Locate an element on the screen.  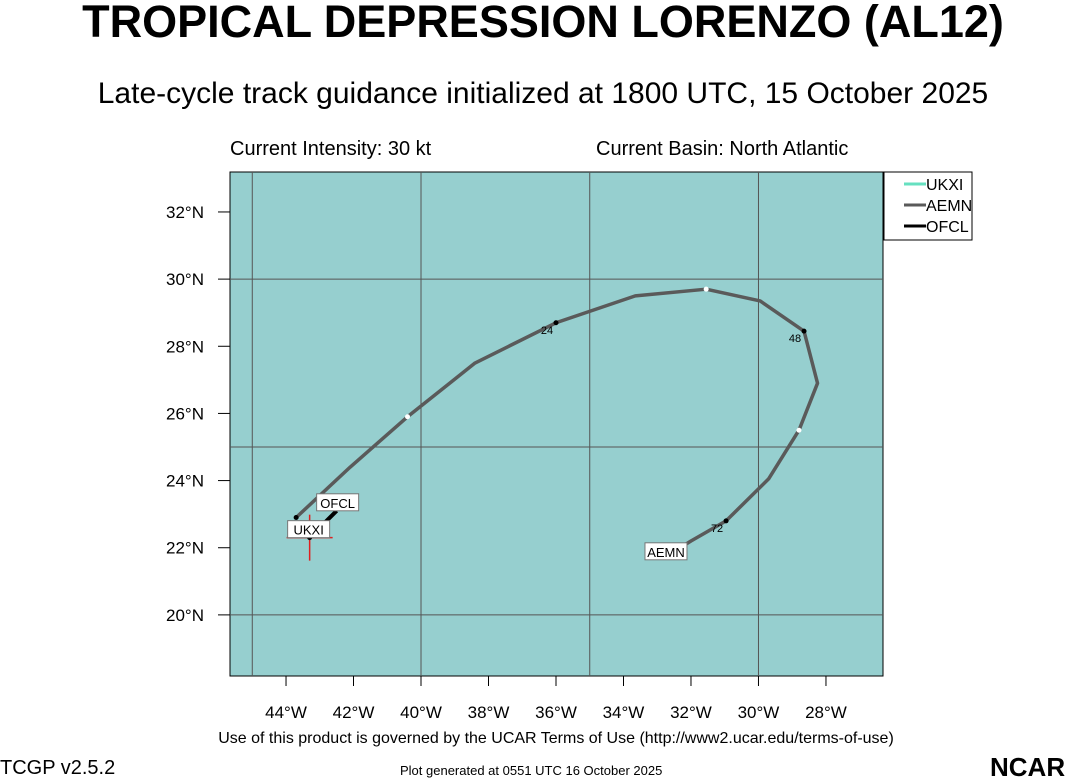
y-tick-label: 22°N is located at coordinates (185, 548).